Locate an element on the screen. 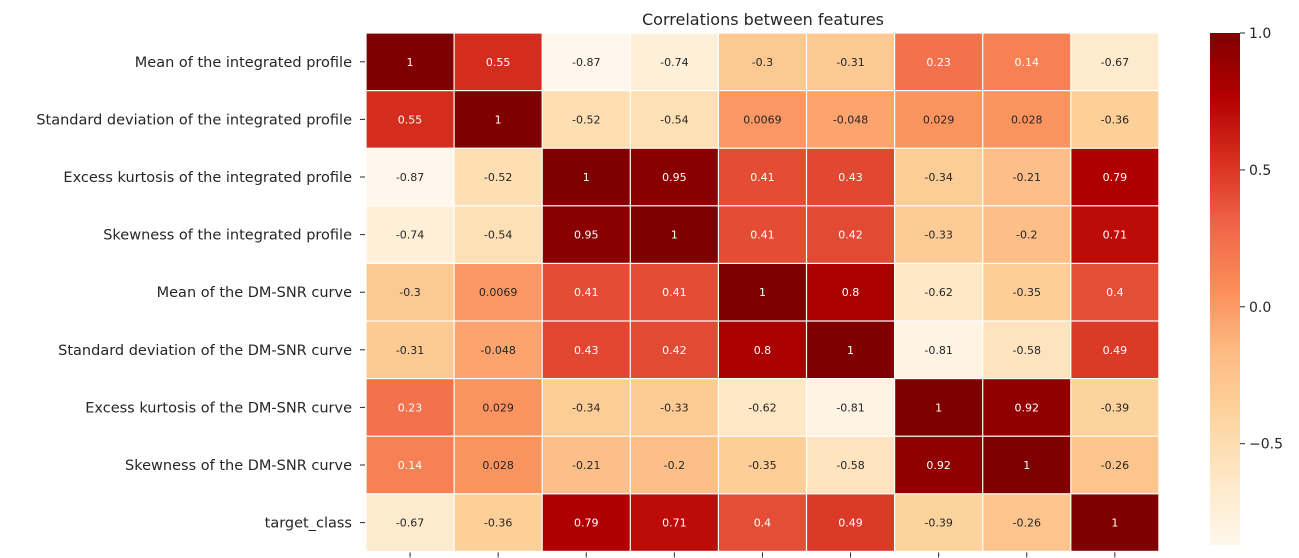 This screenshot has height=558, width=1299. cell-value-label: 0.14 is located at coordinates (410, 465).